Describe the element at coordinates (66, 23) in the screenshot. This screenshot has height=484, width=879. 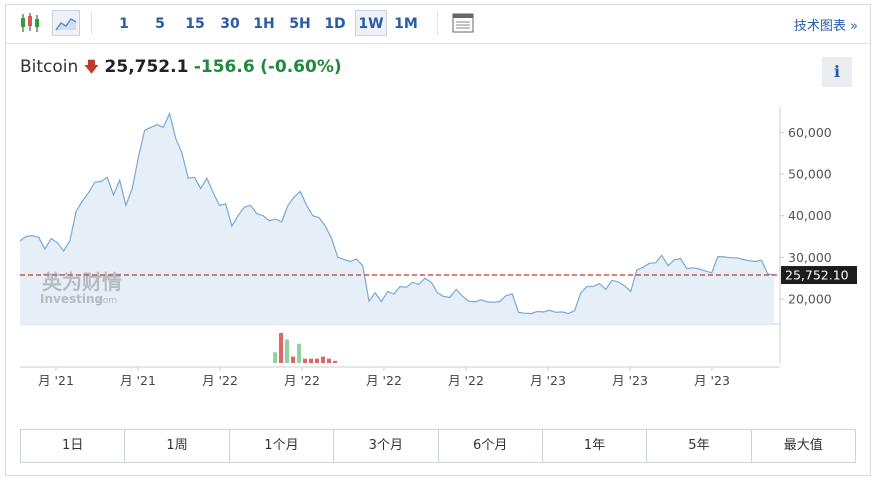
I see `area-chart-icon` at that location.